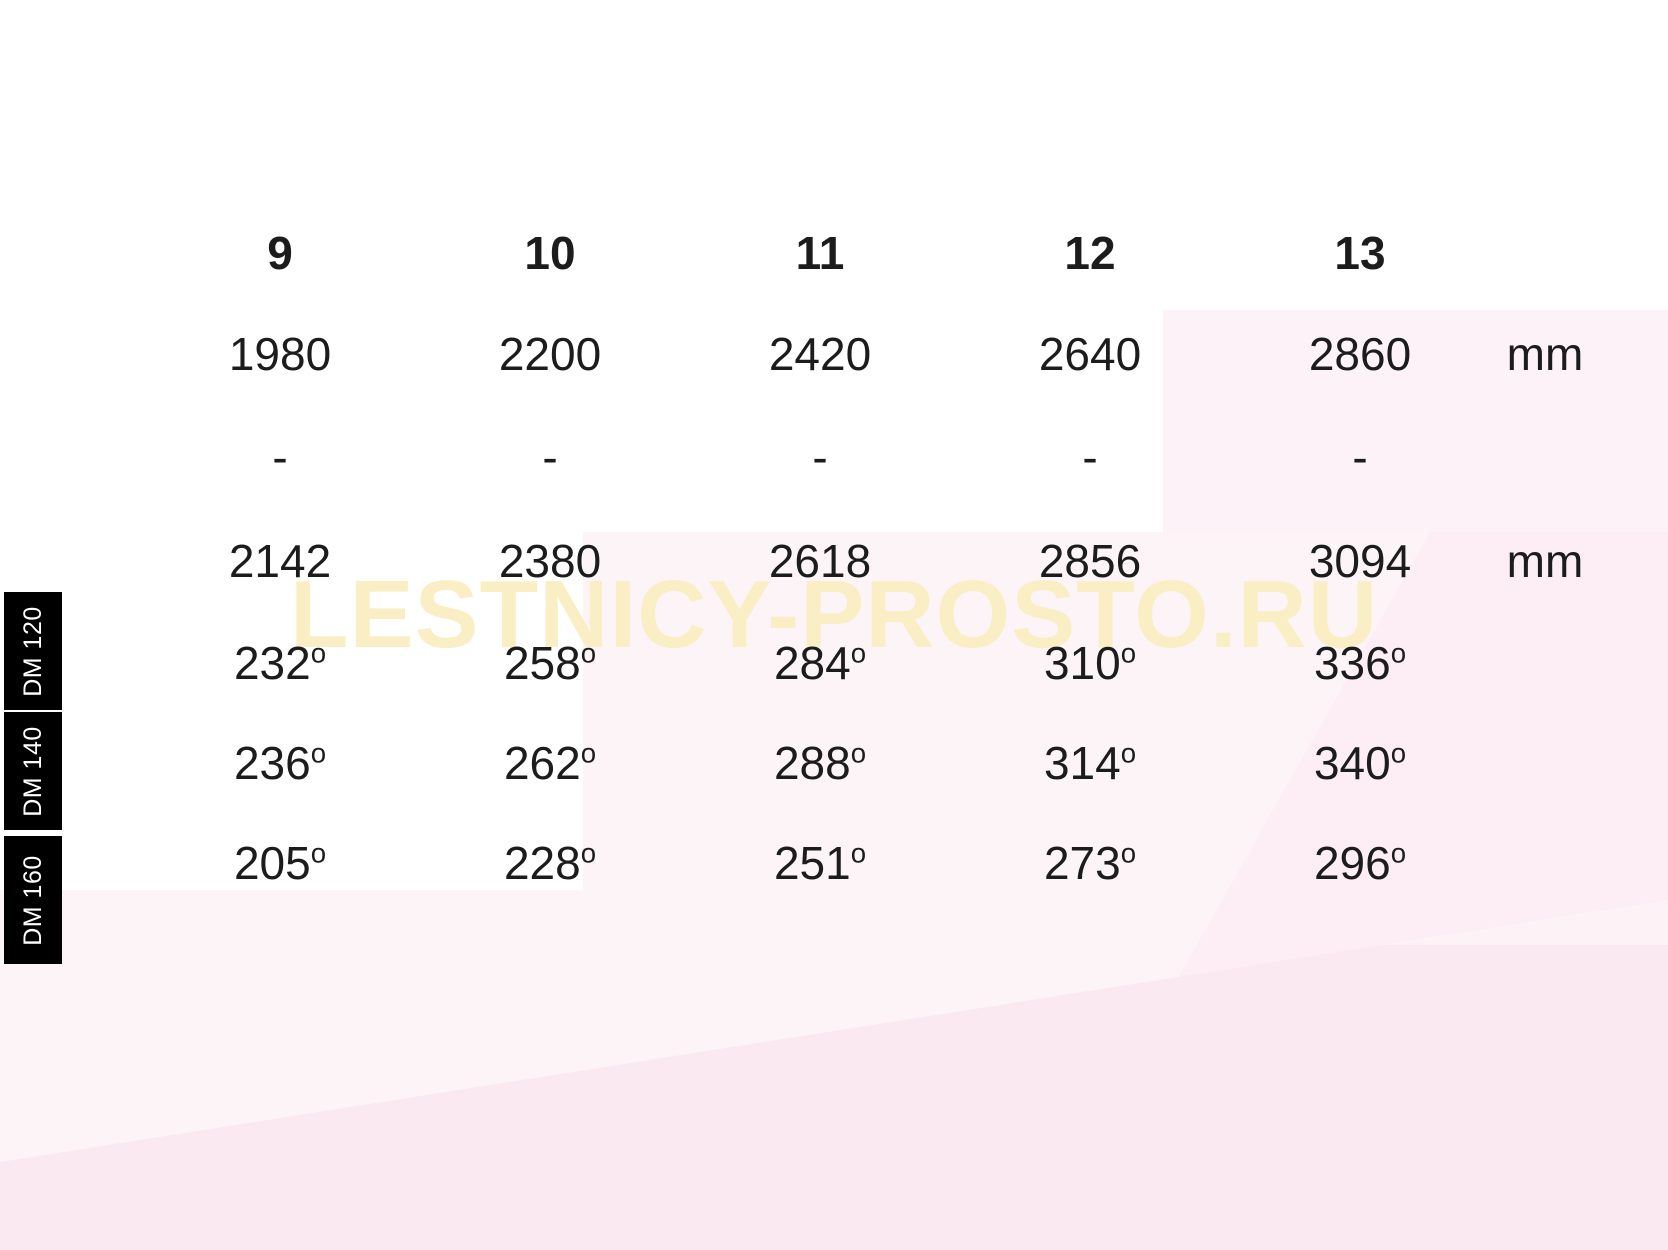 The image size is (1668, 1250). I want to click on angle-value: 236, so click(272, 763).